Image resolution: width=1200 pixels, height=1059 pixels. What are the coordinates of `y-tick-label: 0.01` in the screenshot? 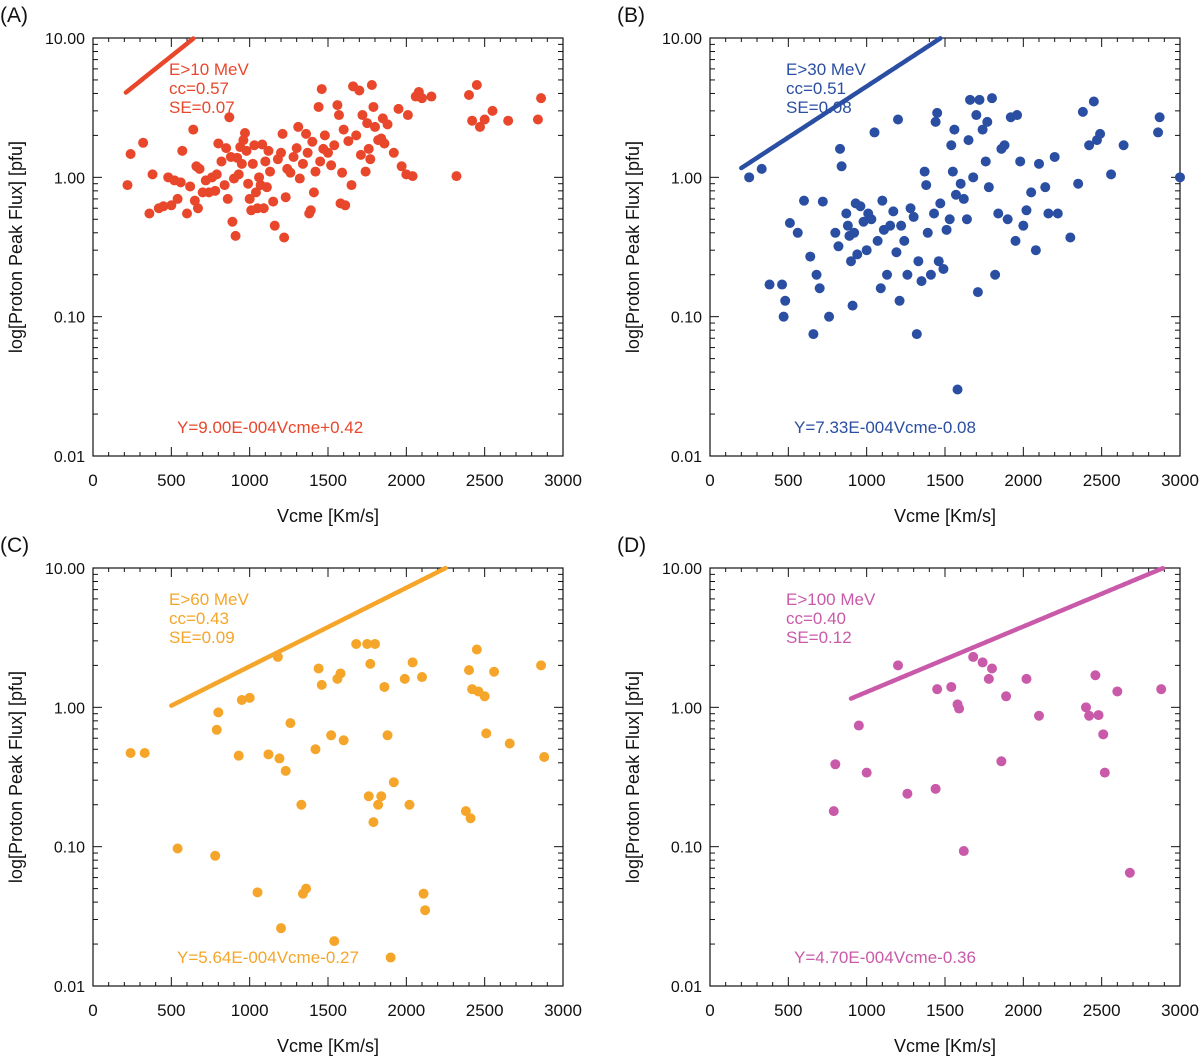 It's located at (69, 457).